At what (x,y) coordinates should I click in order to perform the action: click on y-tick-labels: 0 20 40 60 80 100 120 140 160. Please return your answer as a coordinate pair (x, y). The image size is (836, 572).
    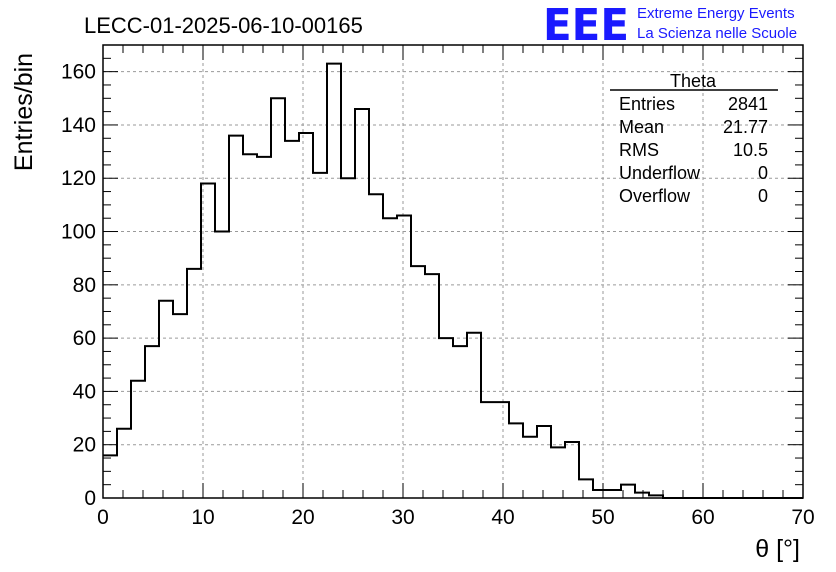
    Looking at the image, I should click on (78, 285).